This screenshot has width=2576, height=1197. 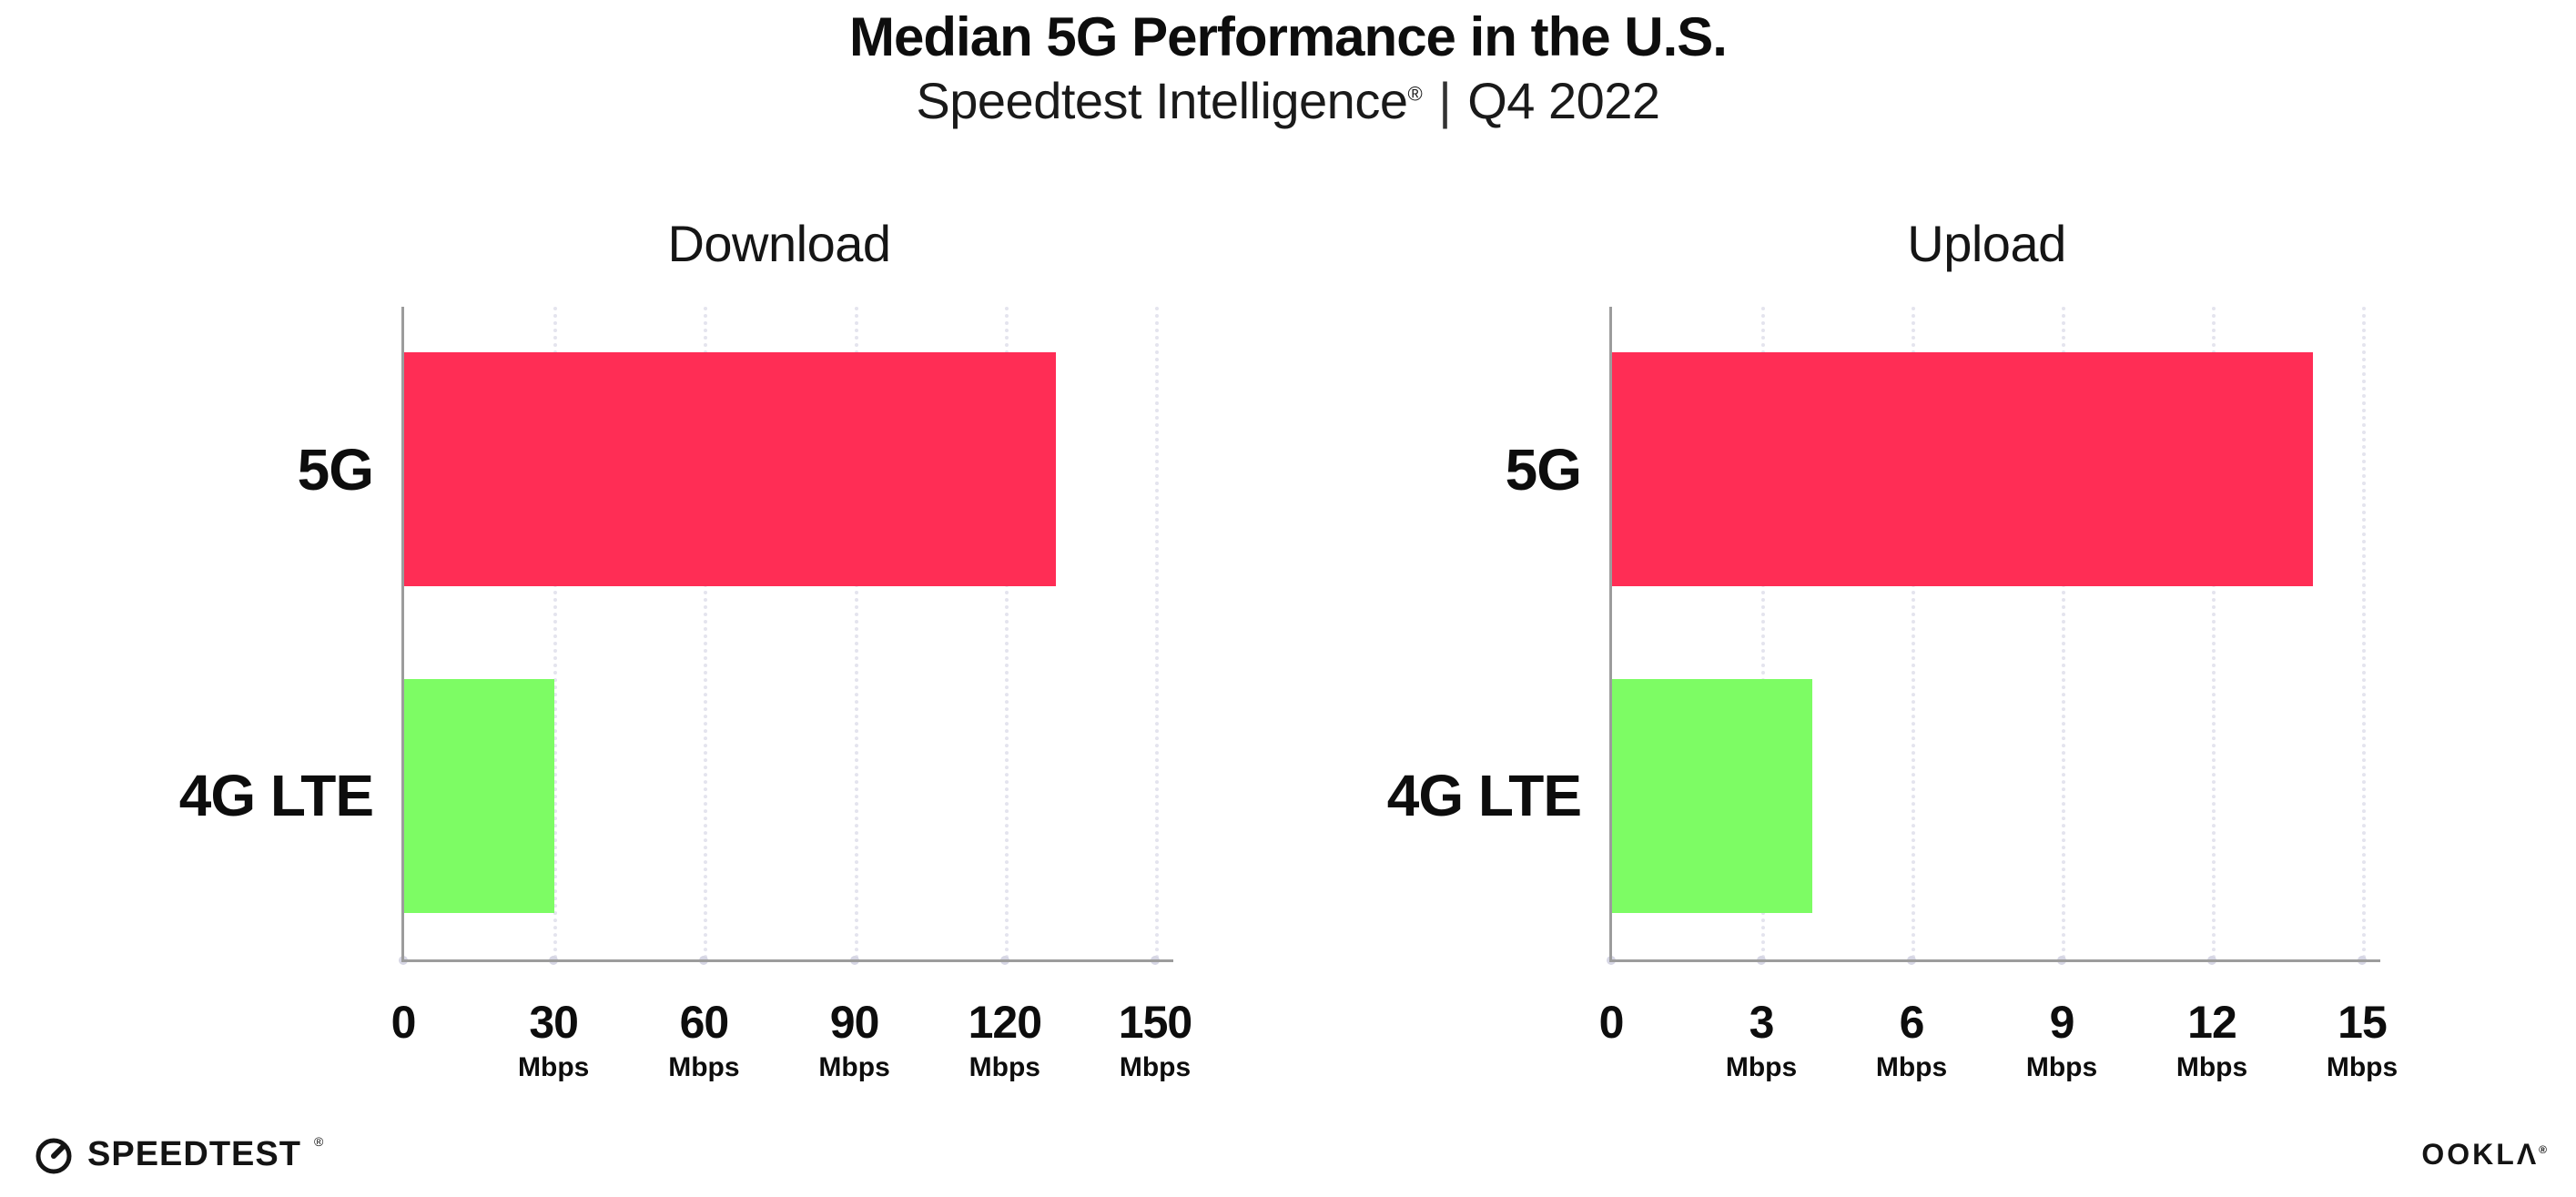 What do you see at coordinates (1563, 101) in the screenshot?
I see `subtitle-period: Q4 2022` at bounding box center [1563, 101].